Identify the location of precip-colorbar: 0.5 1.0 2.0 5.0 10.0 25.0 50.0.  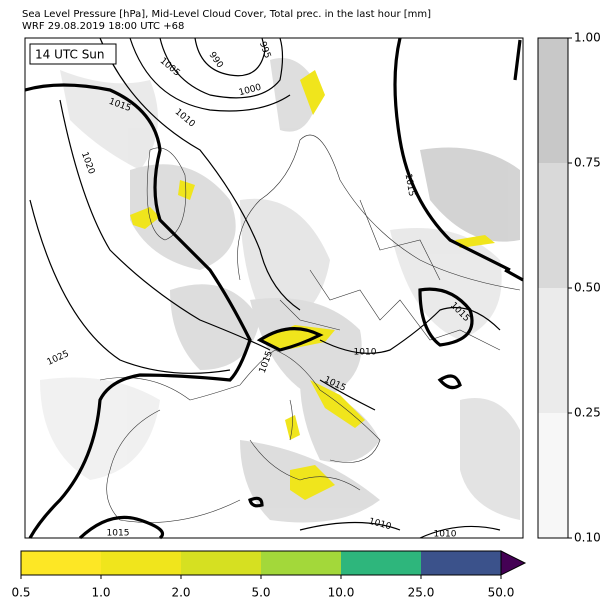
(269, 575).